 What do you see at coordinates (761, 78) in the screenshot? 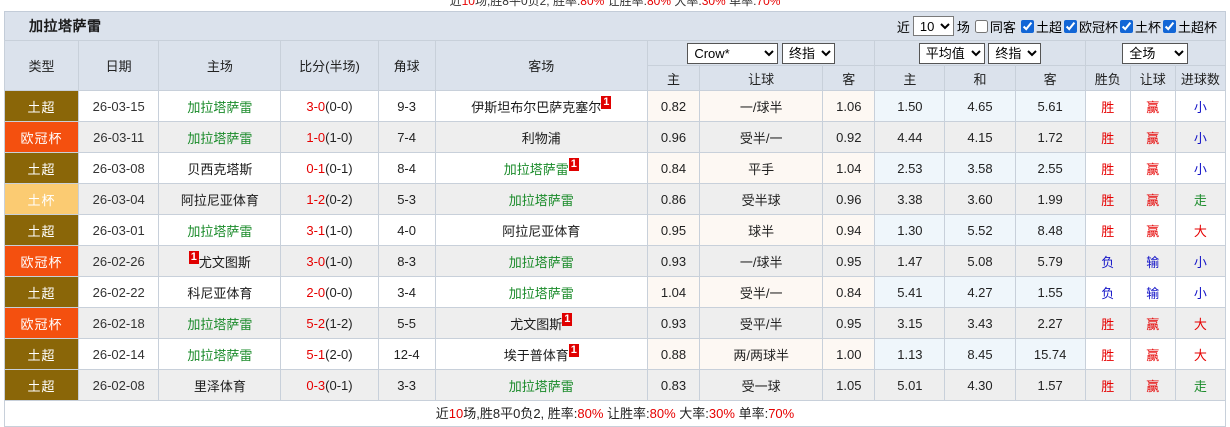
I see `col-hcp-line: 让球` at bounding box center [761, 78].